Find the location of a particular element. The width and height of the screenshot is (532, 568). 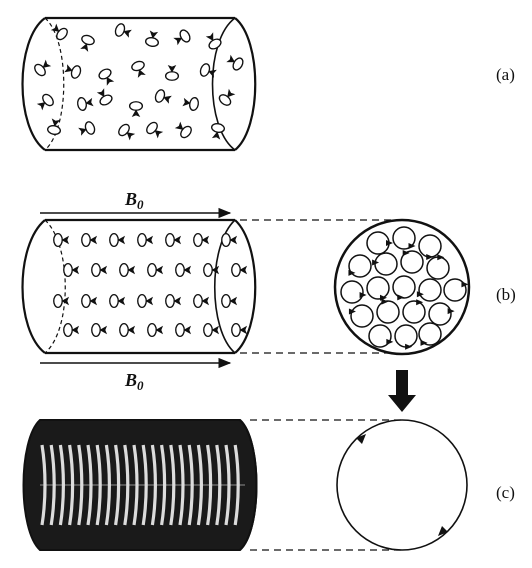

transition-arrow is located at coordinates (402, 391).